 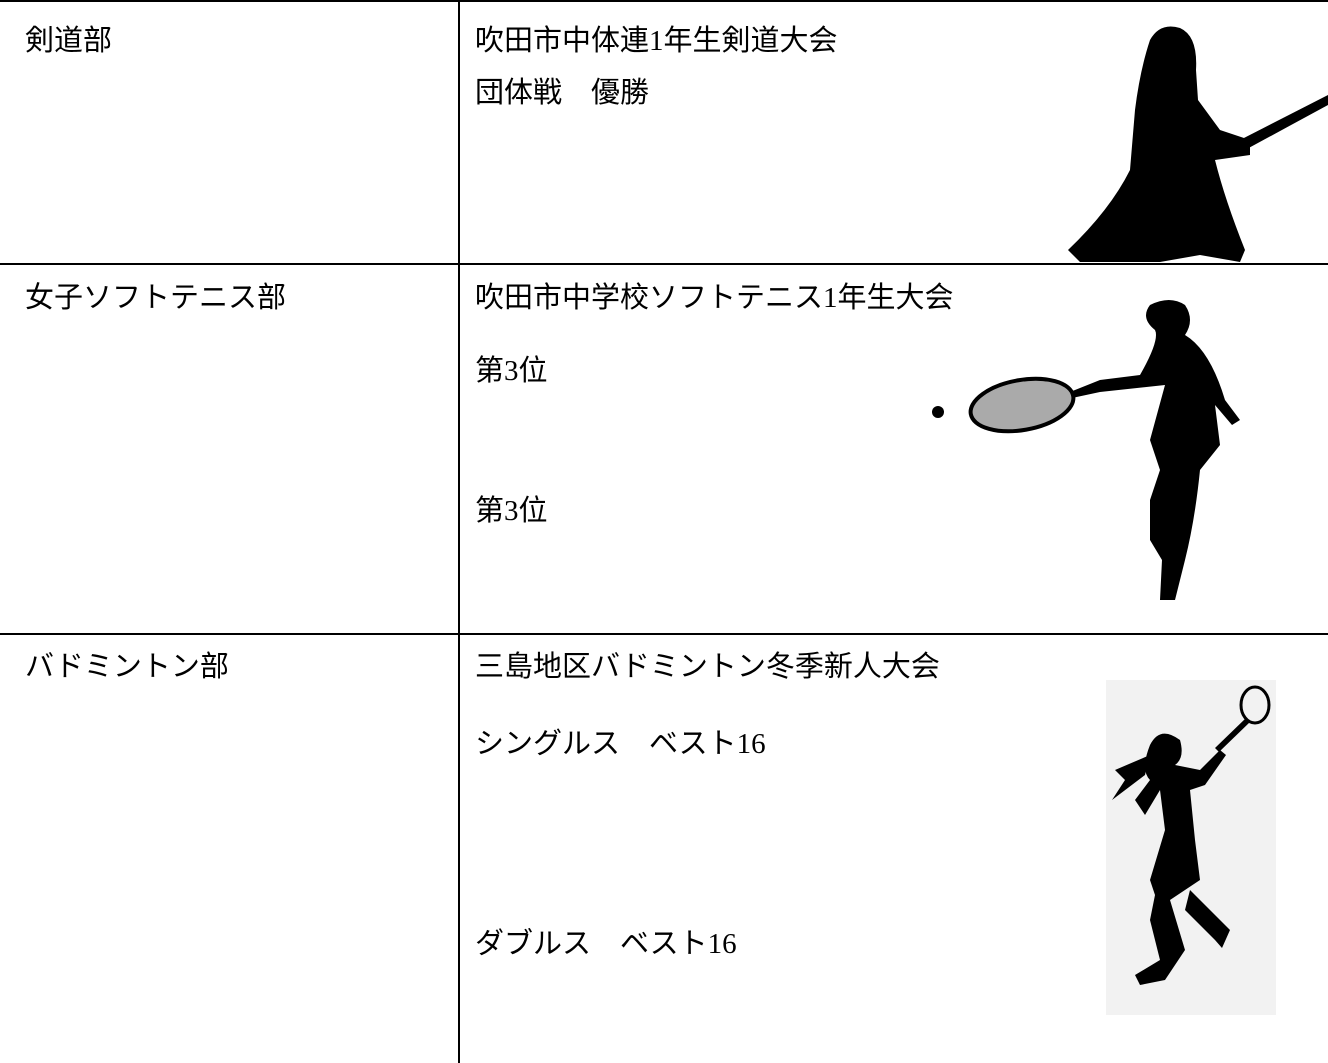 I want to click on club-name: 女子ソフトテニス部, so click(x=156, y=298).